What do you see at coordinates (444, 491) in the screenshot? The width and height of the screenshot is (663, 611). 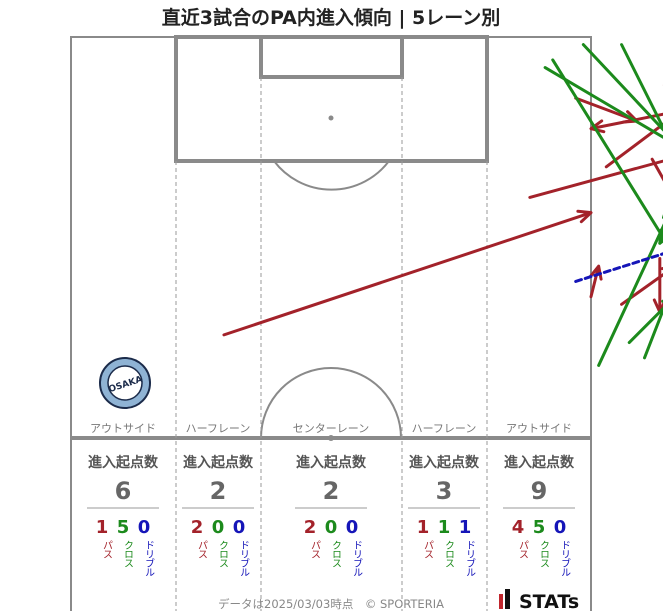 I see `lane-total: 3` at bounding box center [444, 491].